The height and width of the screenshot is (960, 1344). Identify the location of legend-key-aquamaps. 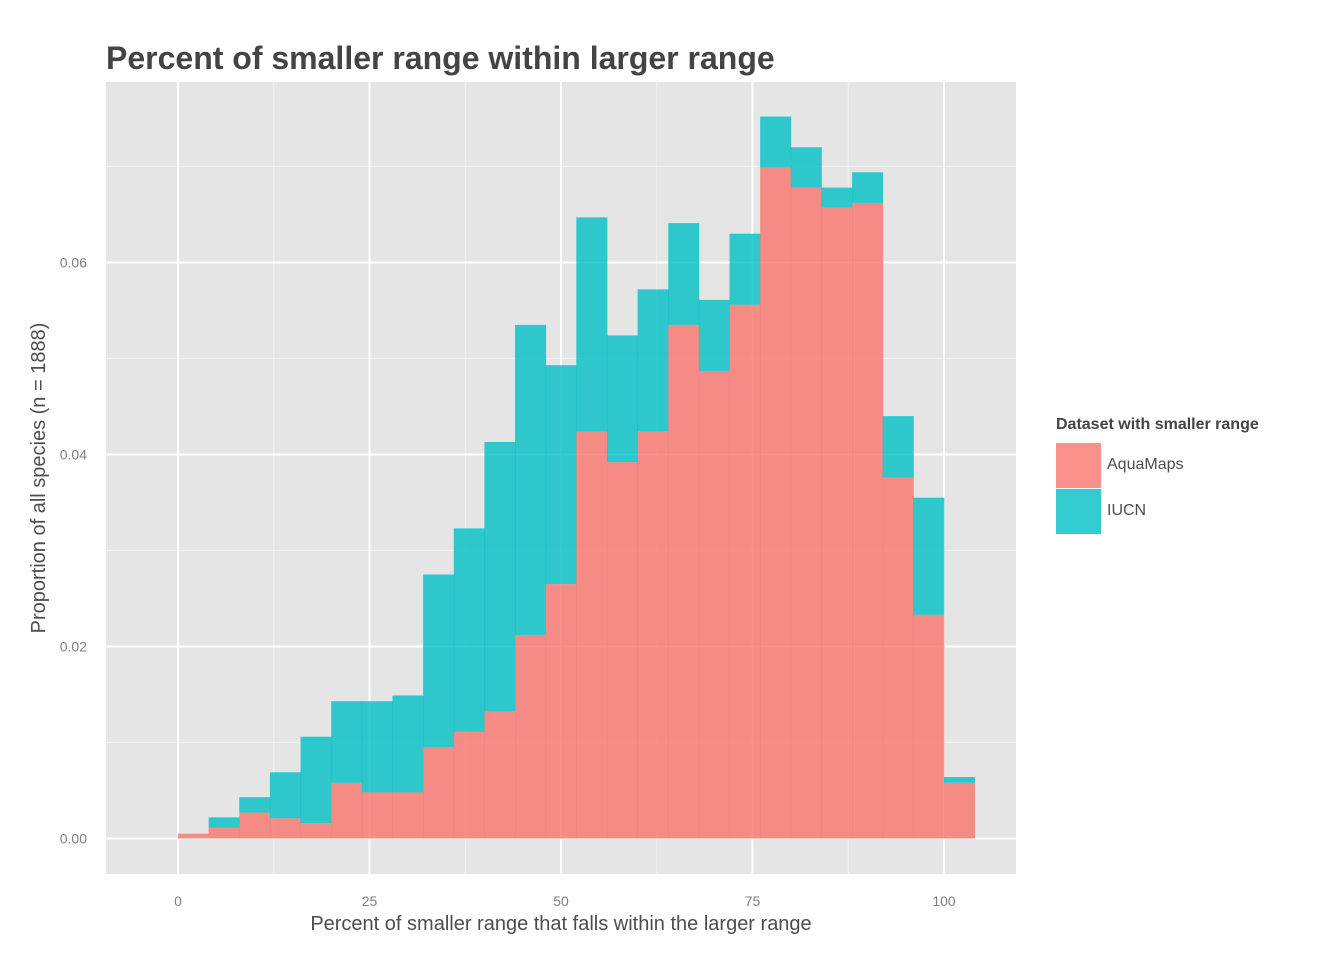
(1078, 465).